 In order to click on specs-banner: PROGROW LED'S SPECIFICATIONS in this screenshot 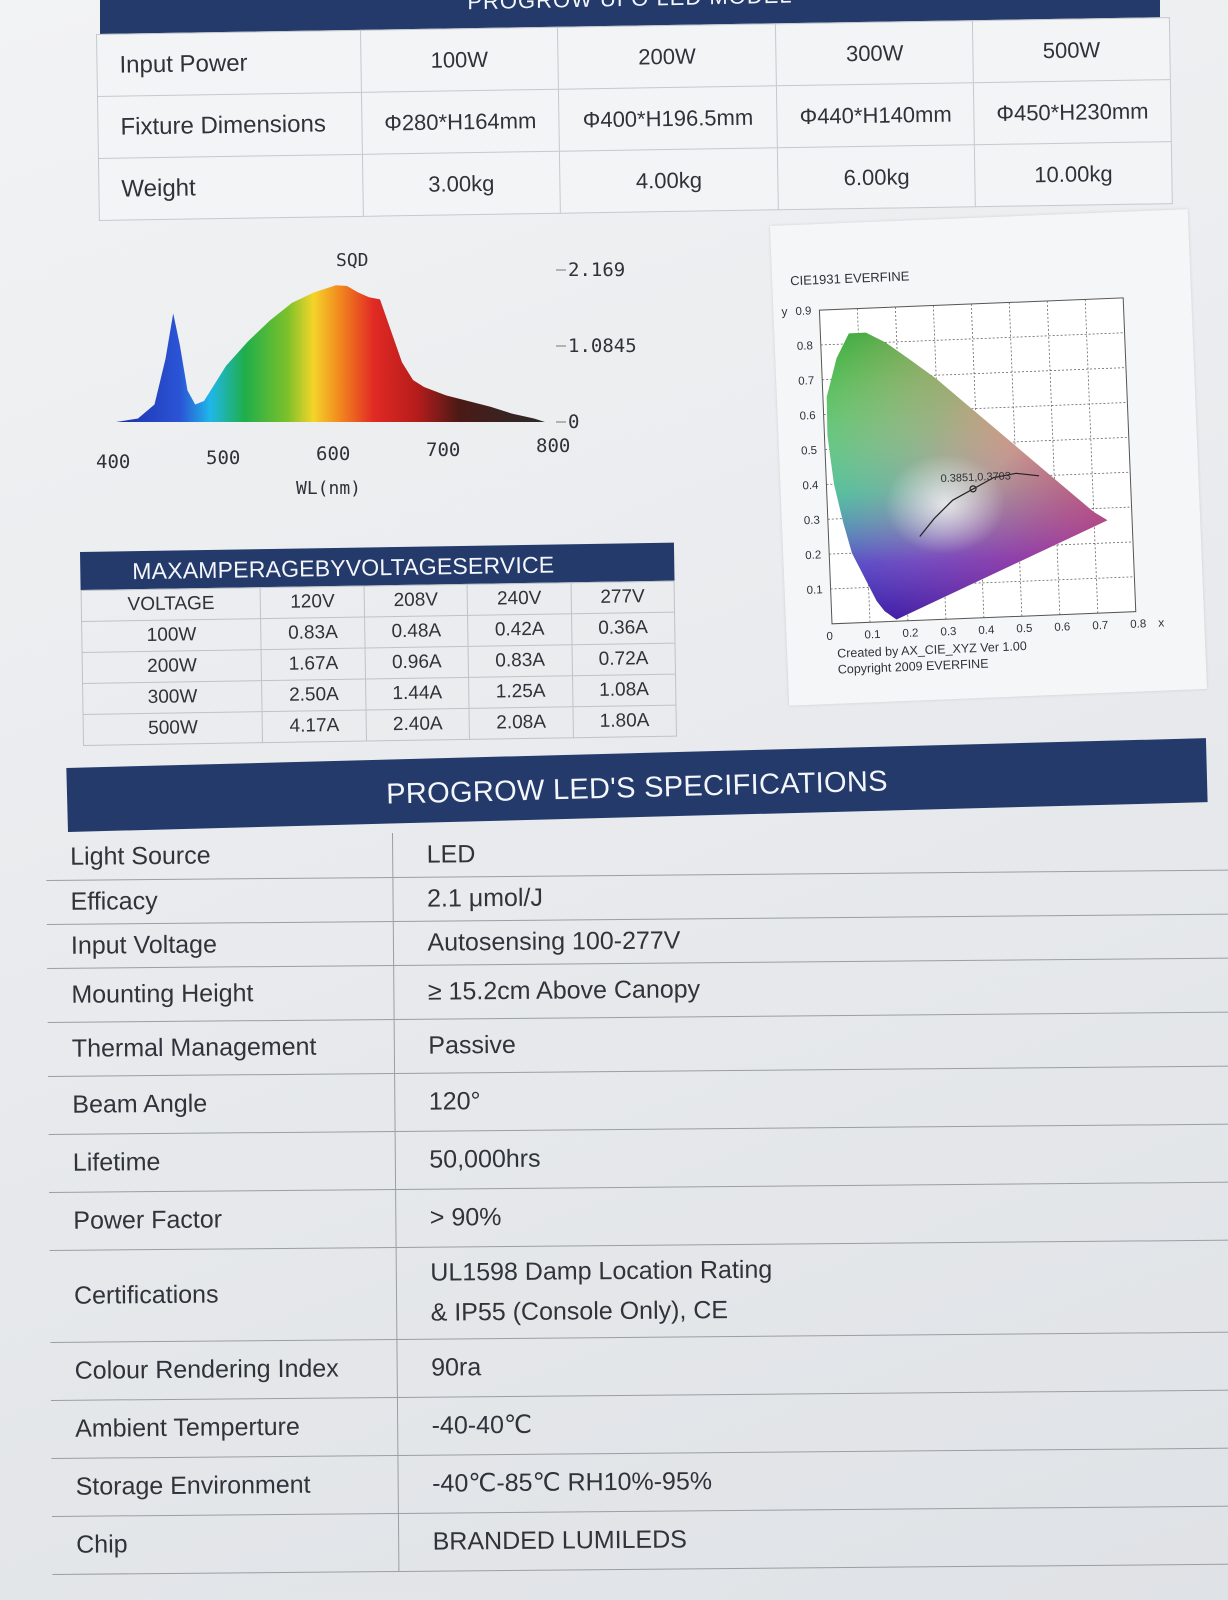, I will do `click(637, 785)`.